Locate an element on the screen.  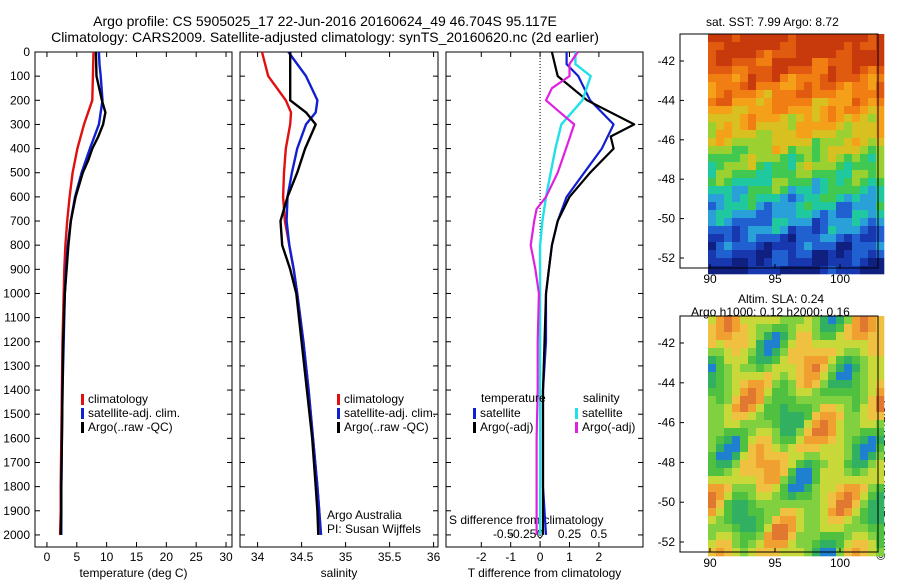
lon-tick-label: 95 is located at coordinates (775, 563).